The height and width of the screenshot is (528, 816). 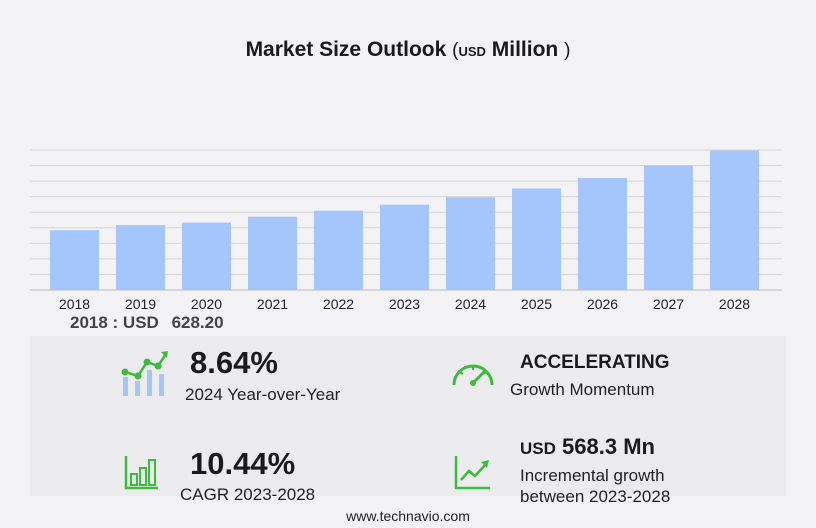 I want to click on bar-2021, so click(x=272, y=253).